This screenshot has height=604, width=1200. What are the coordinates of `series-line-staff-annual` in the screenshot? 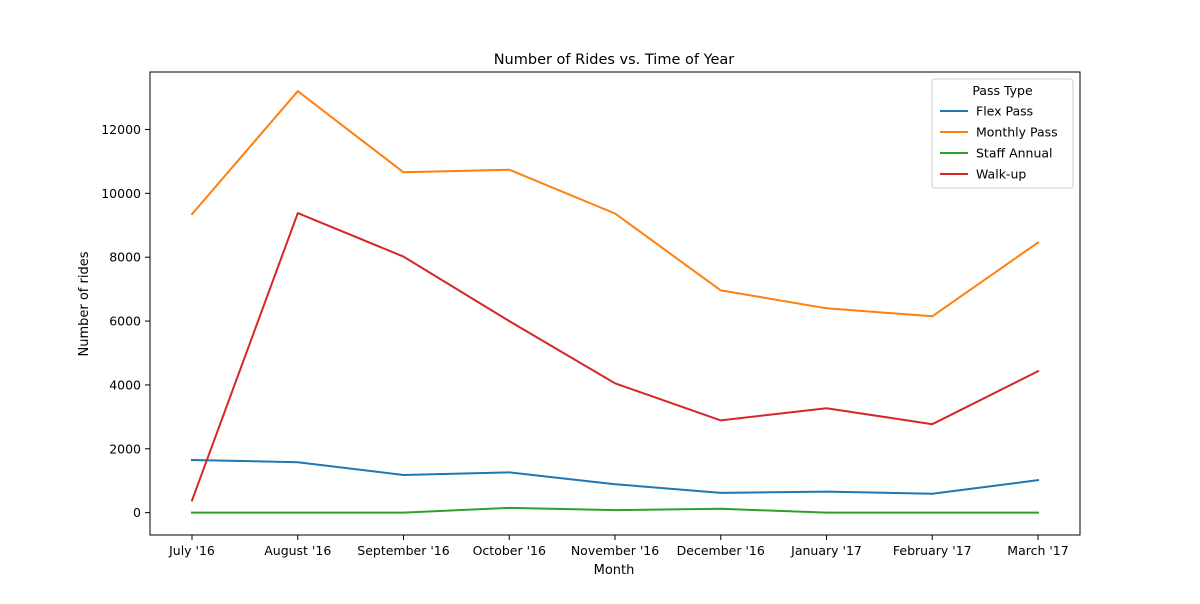 It's located at (615, 510).